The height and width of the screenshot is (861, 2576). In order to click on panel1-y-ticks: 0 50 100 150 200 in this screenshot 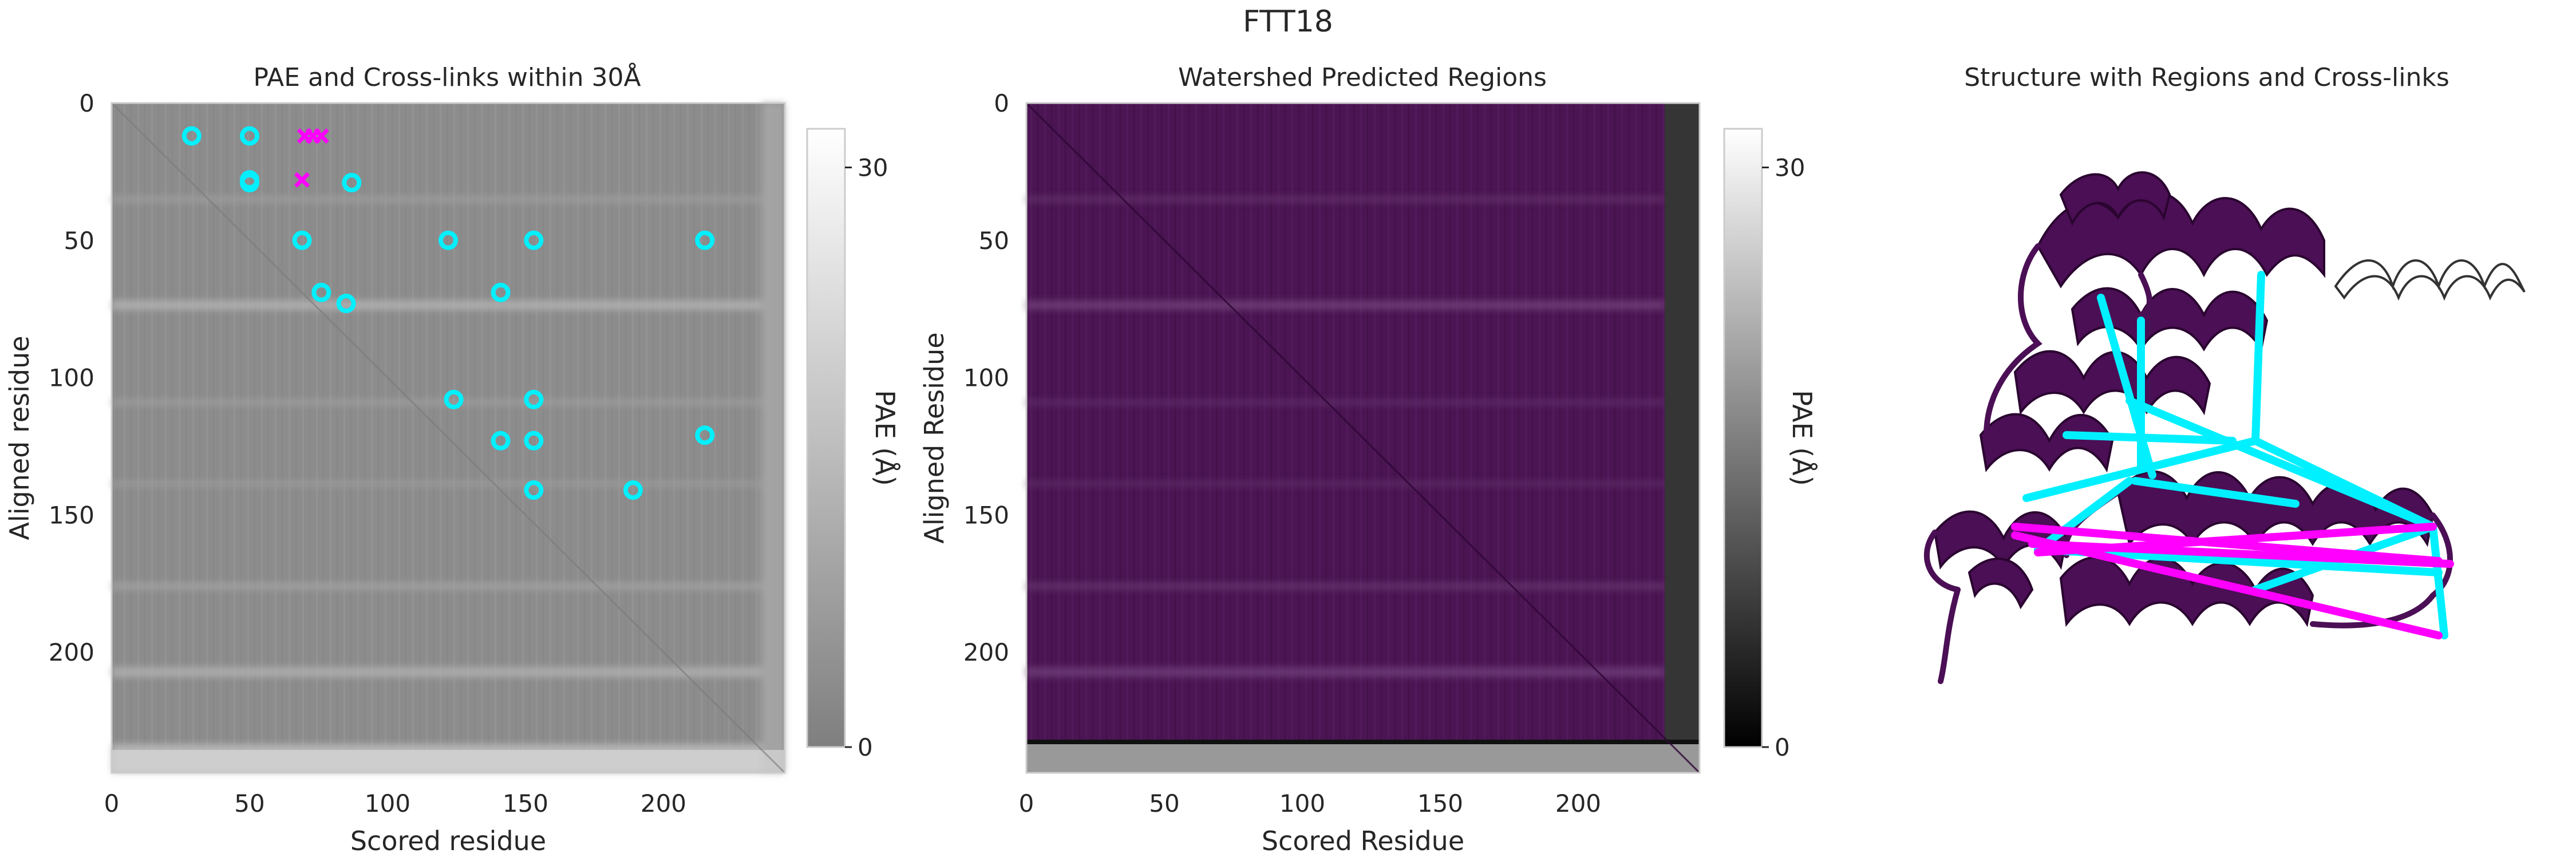, I will do `click(71, 377)`.